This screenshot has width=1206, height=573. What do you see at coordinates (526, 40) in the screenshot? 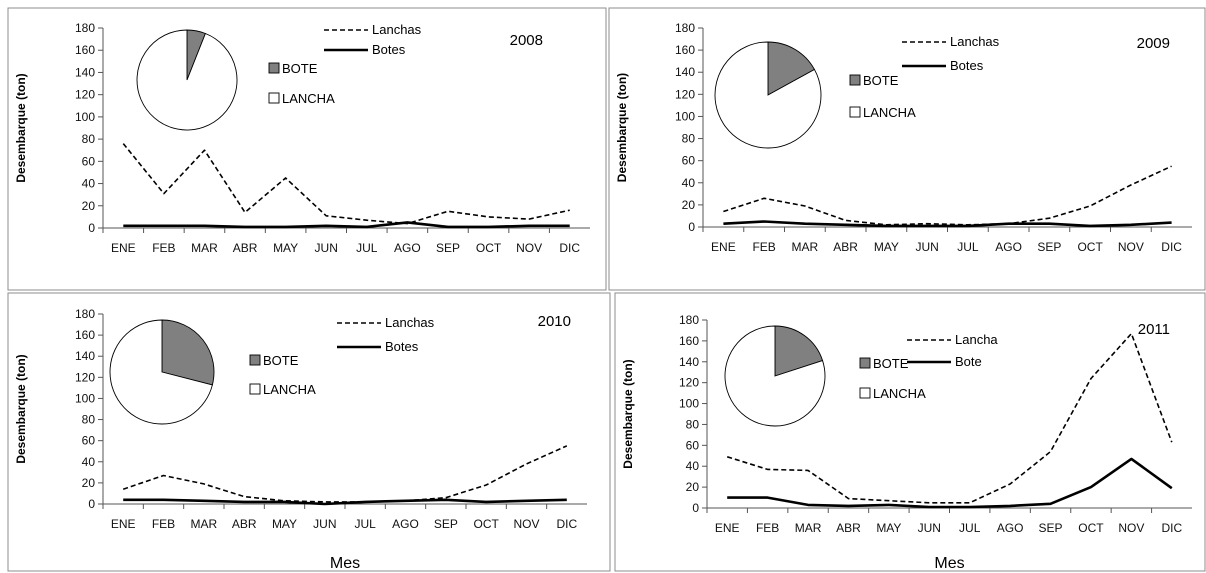
I see `chart-year-label: 2008` at bounding box center [526, 40].